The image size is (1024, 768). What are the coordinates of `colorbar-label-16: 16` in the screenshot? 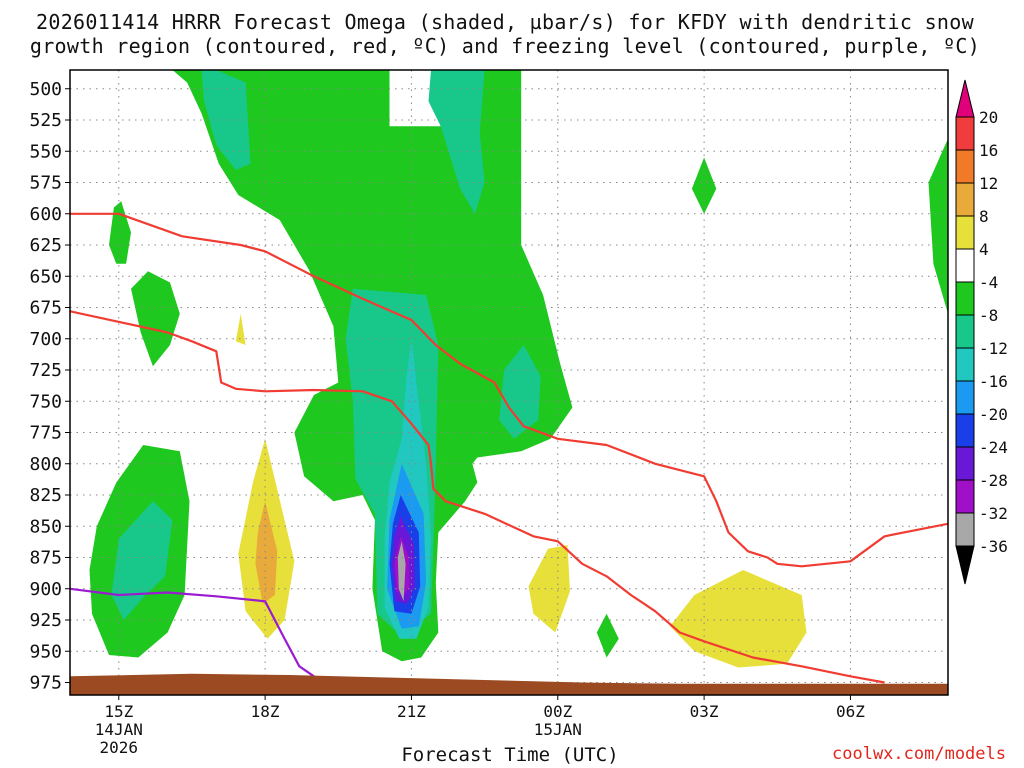 It's located at (988, 150).